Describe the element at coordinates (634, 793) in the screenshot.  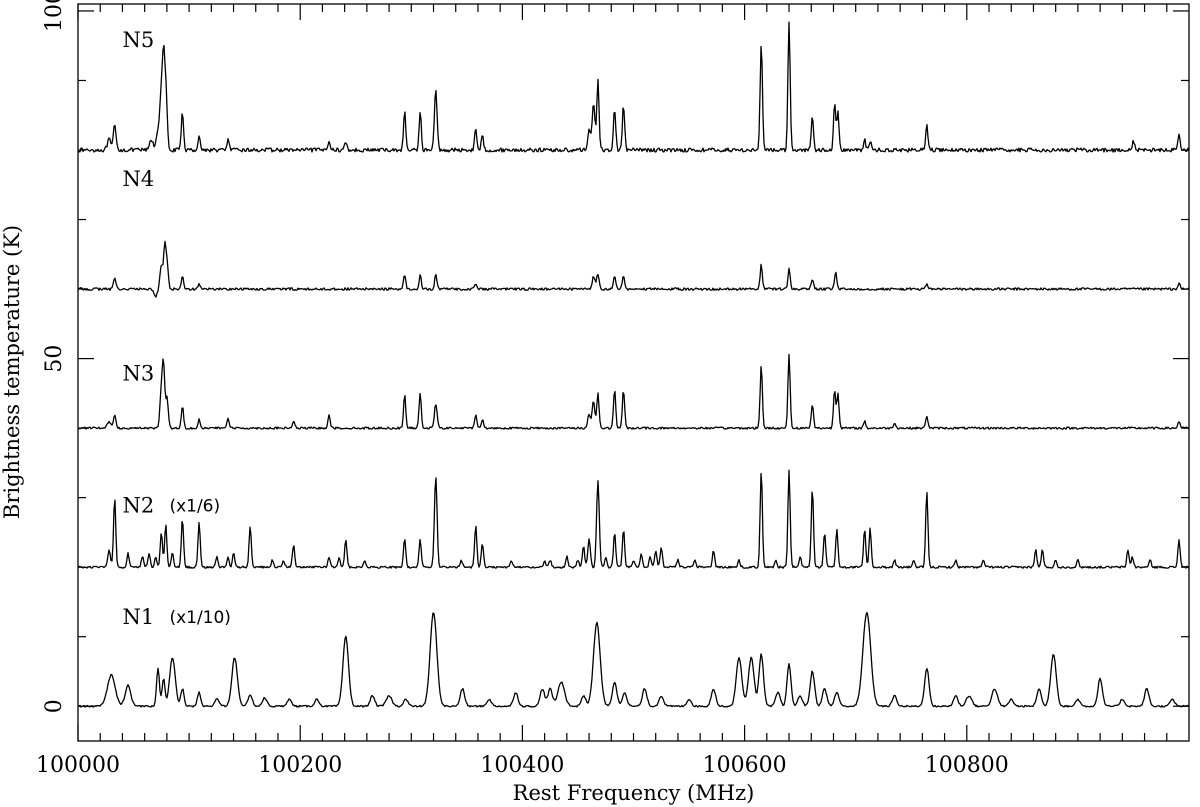
I see `x-axis-label: Rest Frequency (MHz)` at that location.